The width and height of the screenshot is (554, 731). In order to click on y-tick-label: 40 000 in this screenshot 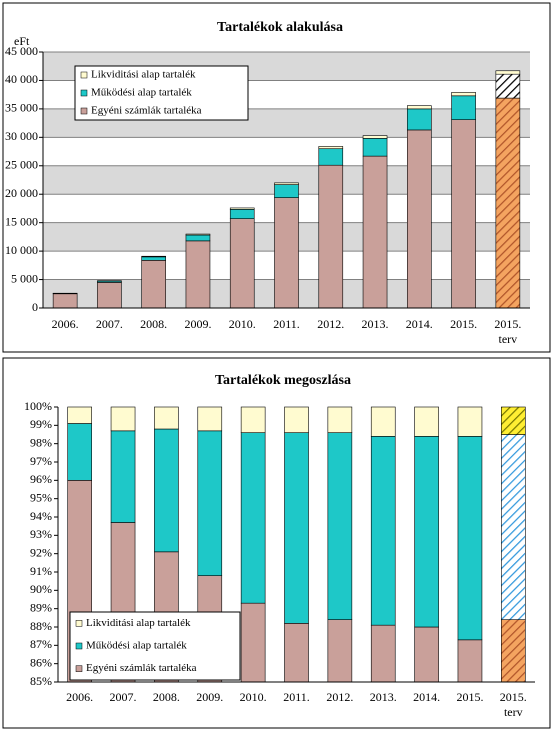, I will do `click(21, 79)`.